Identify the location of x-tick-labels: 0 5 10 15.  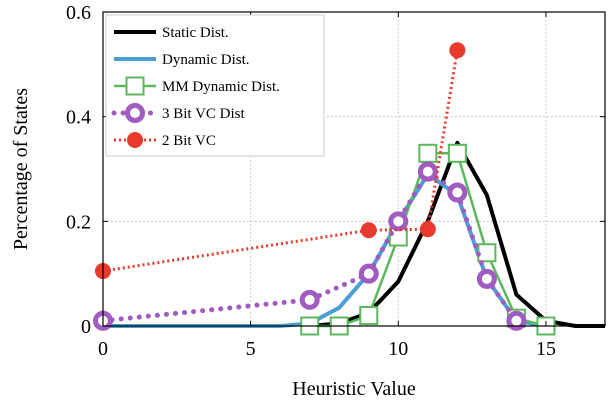
(327, 349).